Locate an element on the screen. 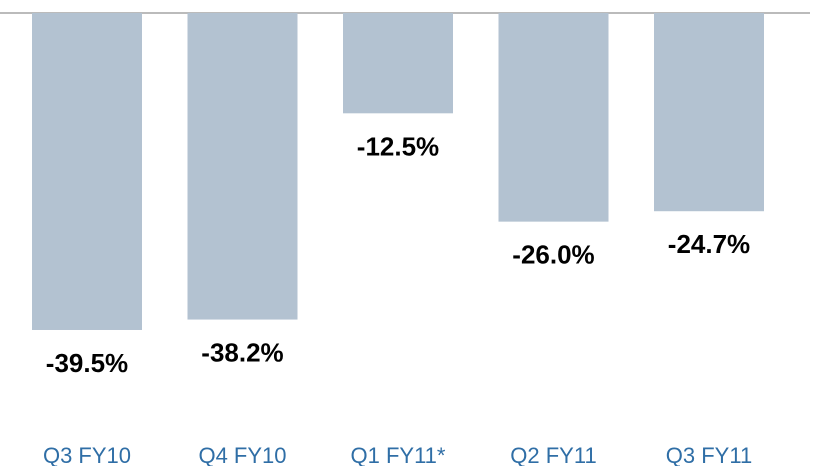 This screenshot has height=466, width=818. value-label: -24.7% is located at coordinates (709, 244).